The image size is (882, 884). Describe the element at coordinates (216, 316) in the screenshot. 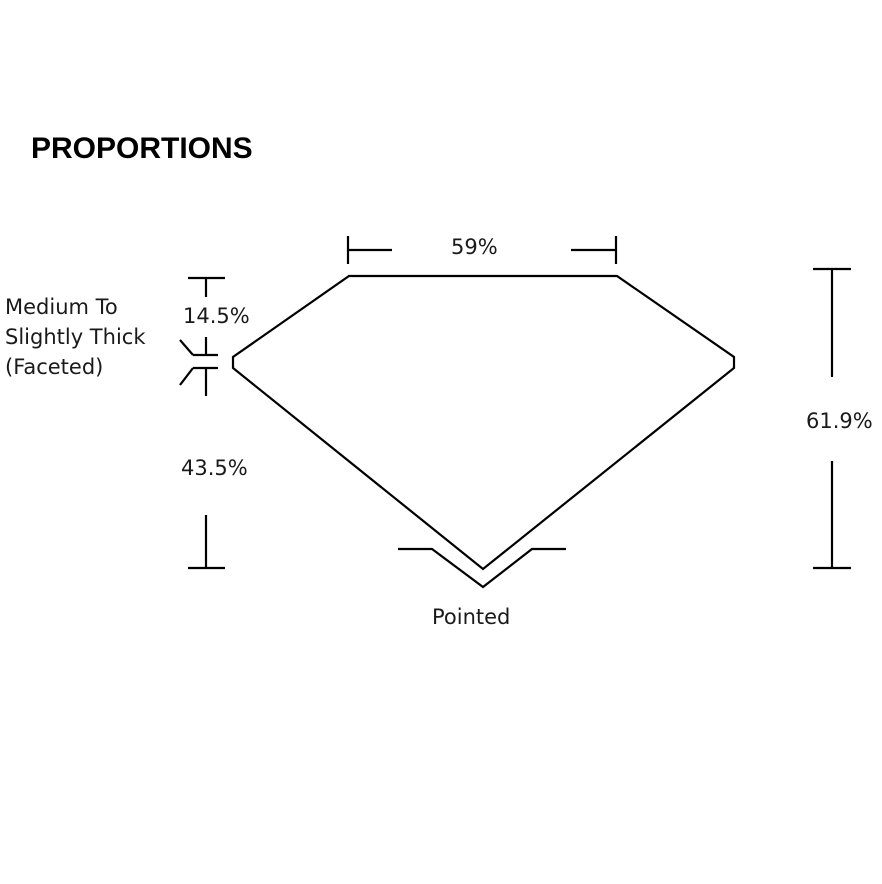

I see `crown-height-percentage: 14.5%` at that location.